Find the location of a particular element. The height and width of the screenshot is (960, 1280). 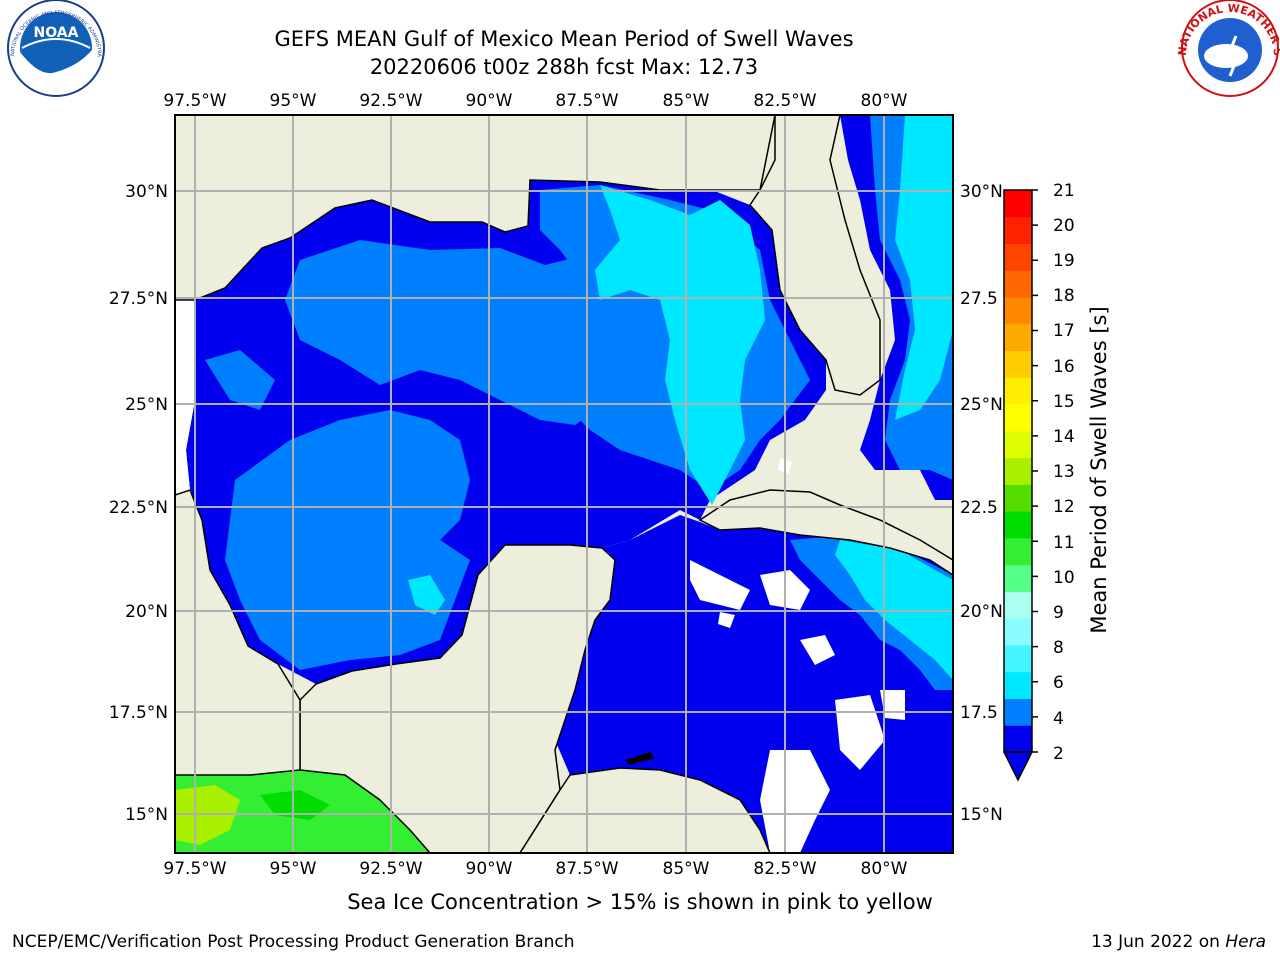

colorbar-tick: 18 is located at coordinates (1064, 296).